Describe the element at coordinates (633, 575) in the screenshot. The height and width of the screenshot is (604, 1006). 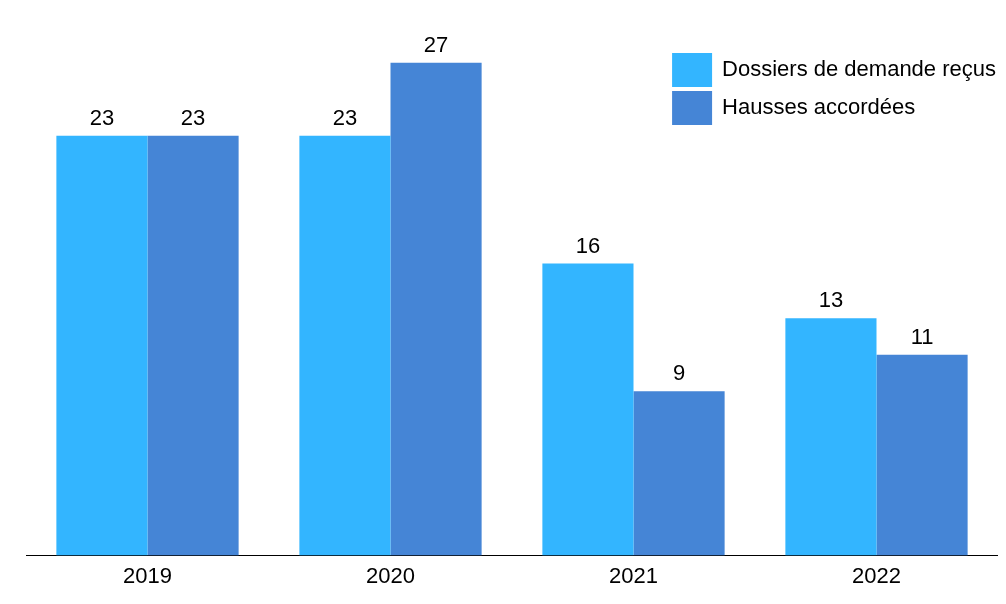
I see `x-tick-label: 2021` at that location.